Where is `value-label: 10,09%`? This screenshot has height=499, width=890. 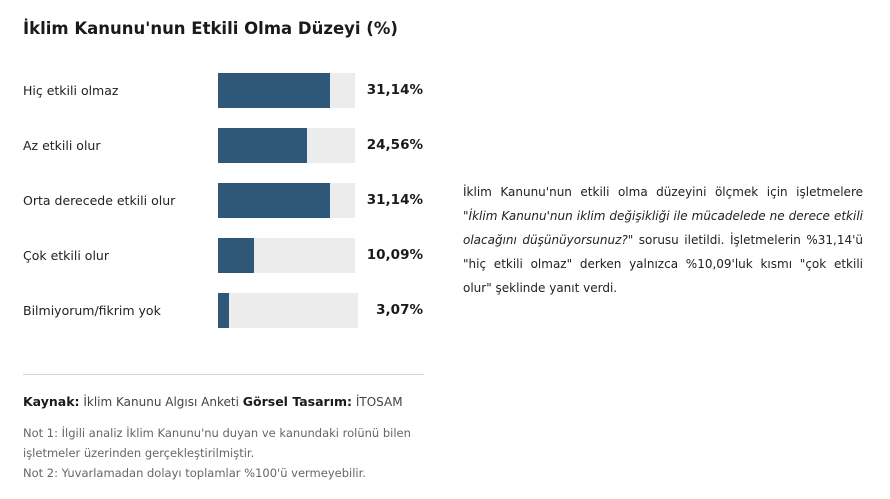 value-label: 10,09% is located at coordinates (394, 255).